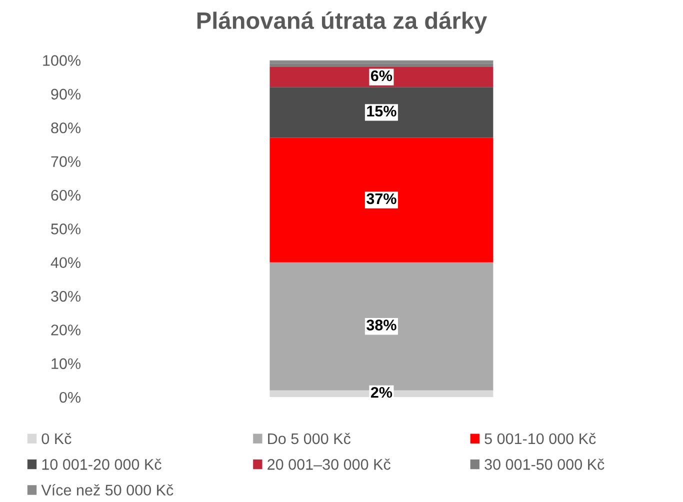  I want to click on y-tick-label: 100%, so click(62, 60).